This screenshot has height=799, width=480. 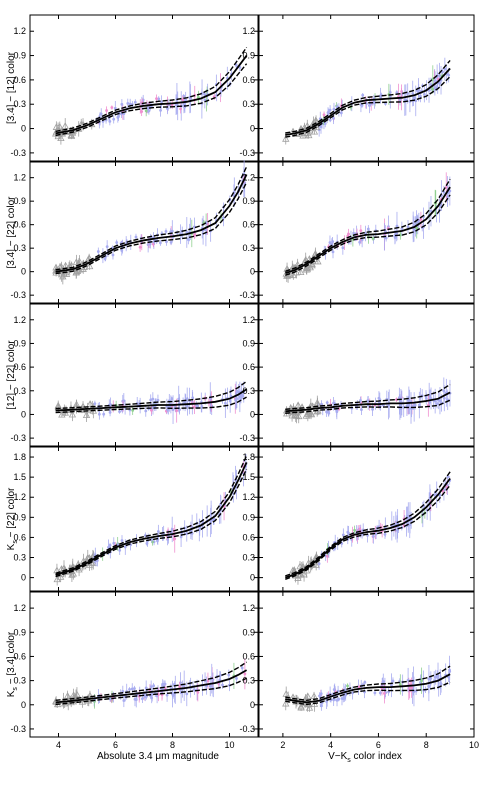 I want to click on panel-4-0: -0.3 0 0.3 0.6 0.9 1.2 4 6 8 10 Ks − [3.4] color, so click(x=132, y=670).